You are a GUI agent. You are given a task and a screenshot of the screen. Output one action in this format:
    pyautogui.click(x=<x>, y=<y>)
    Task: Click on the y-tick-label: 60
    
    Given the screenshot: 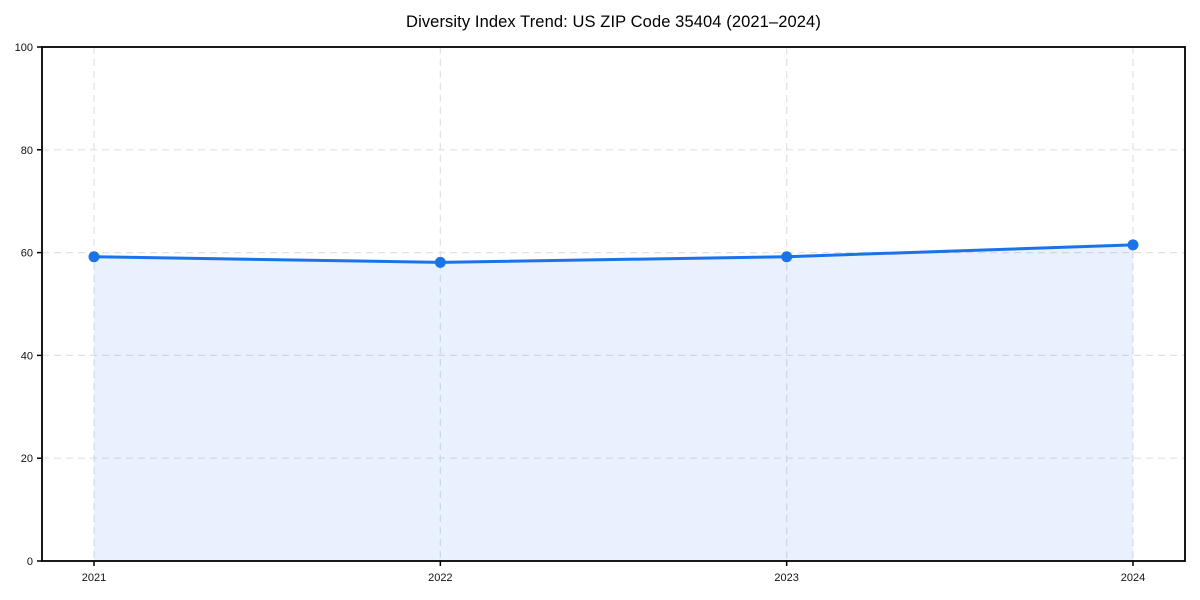 What is the action you would take?
    pyautogui.click(x=27, y=254)
    